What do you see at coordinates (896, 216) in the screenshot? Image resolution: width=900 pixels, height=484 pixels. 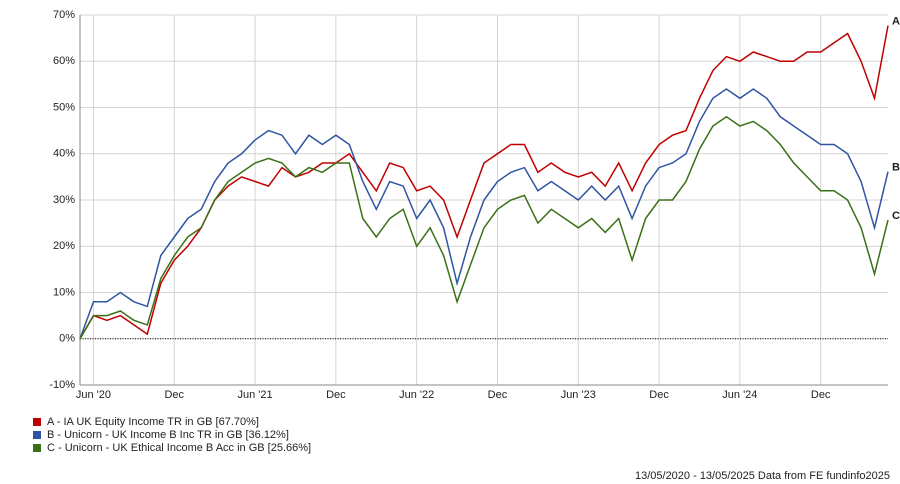 I see `end-label: C` at bounding box center [896, 216].